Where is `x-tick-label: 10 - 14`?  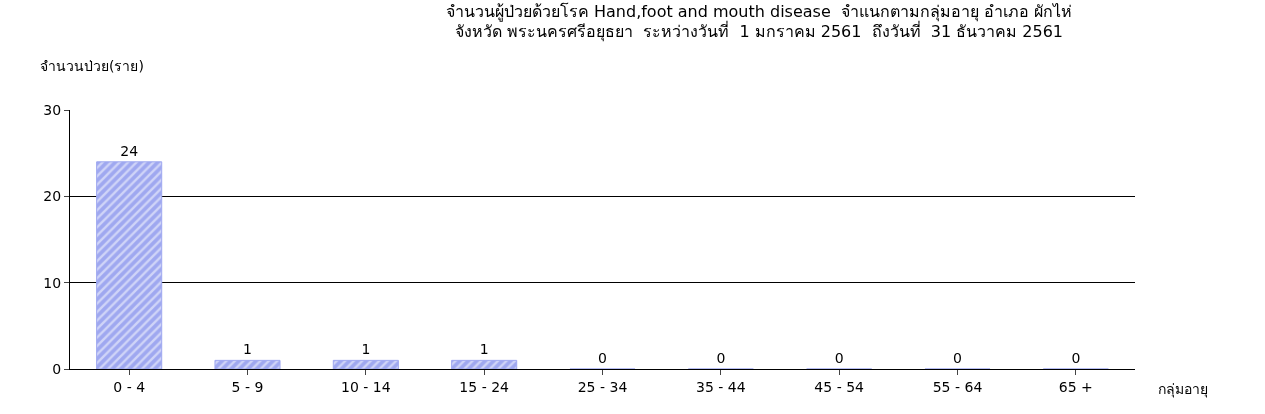 x-tick-label: 10 - 14 is located at coordinates (366, 386).